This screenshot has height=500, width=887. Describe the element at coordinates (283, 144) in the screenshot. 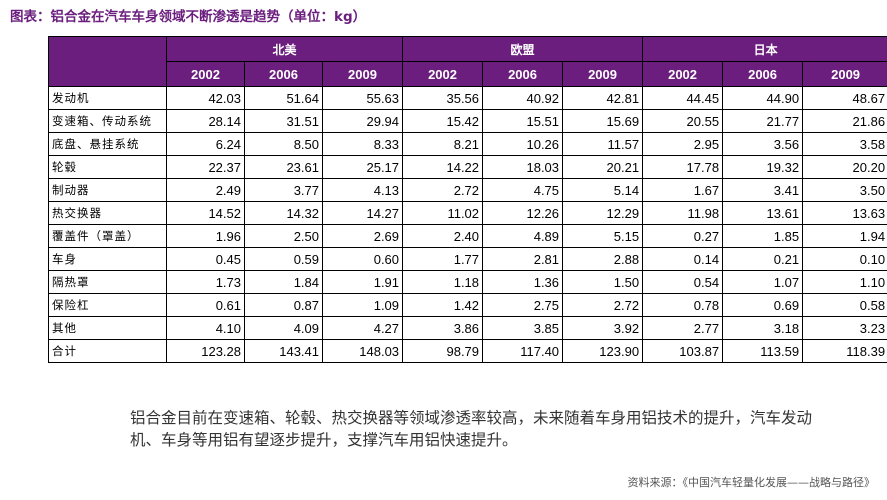

I see `value-cell: 8.50` at that location.